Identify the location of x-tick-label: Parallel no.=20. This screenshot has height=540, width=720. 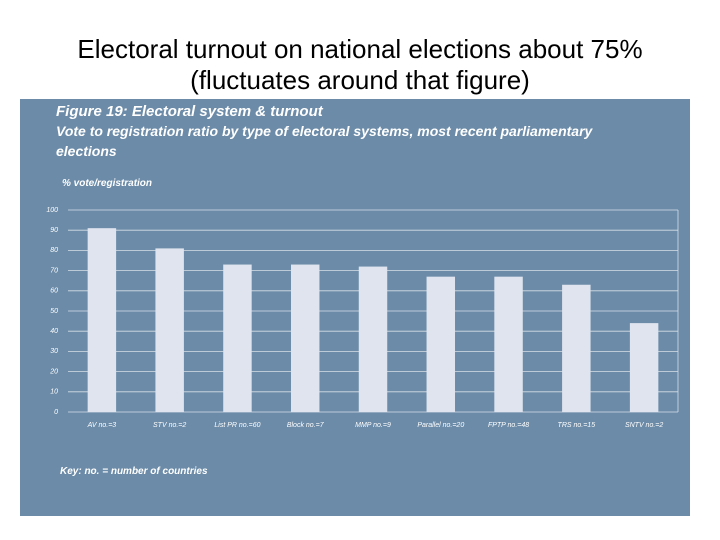
(440, 425).